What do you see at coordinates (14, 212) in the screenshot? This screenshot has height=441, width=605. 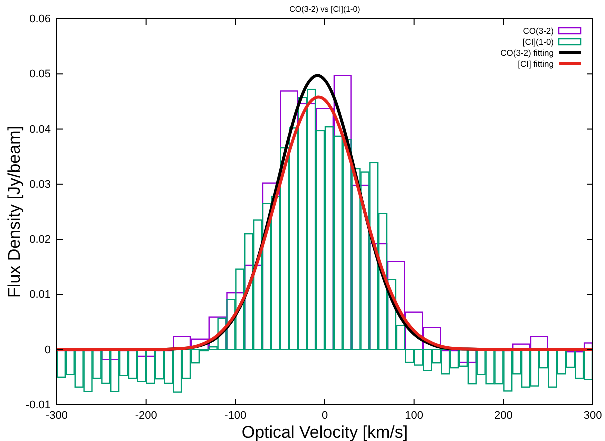 I see `y-axis-title: Flux Density [Jy/beam]` at bounding box center [14, 212].